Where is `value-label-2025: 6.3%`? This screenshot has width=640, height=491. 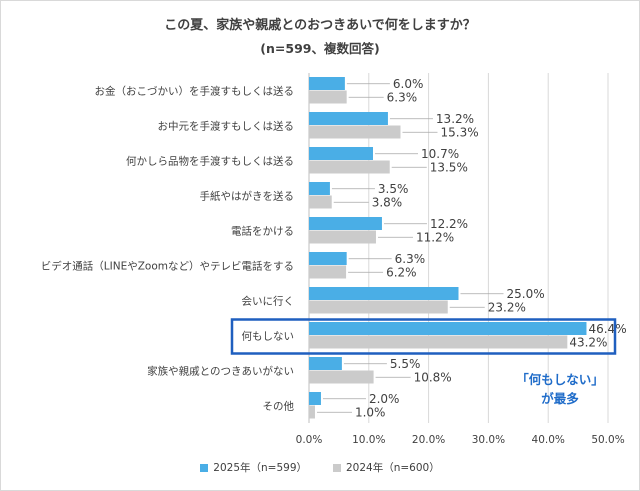
value-label-2025: 6.3% is located at coordinates (410, 259).